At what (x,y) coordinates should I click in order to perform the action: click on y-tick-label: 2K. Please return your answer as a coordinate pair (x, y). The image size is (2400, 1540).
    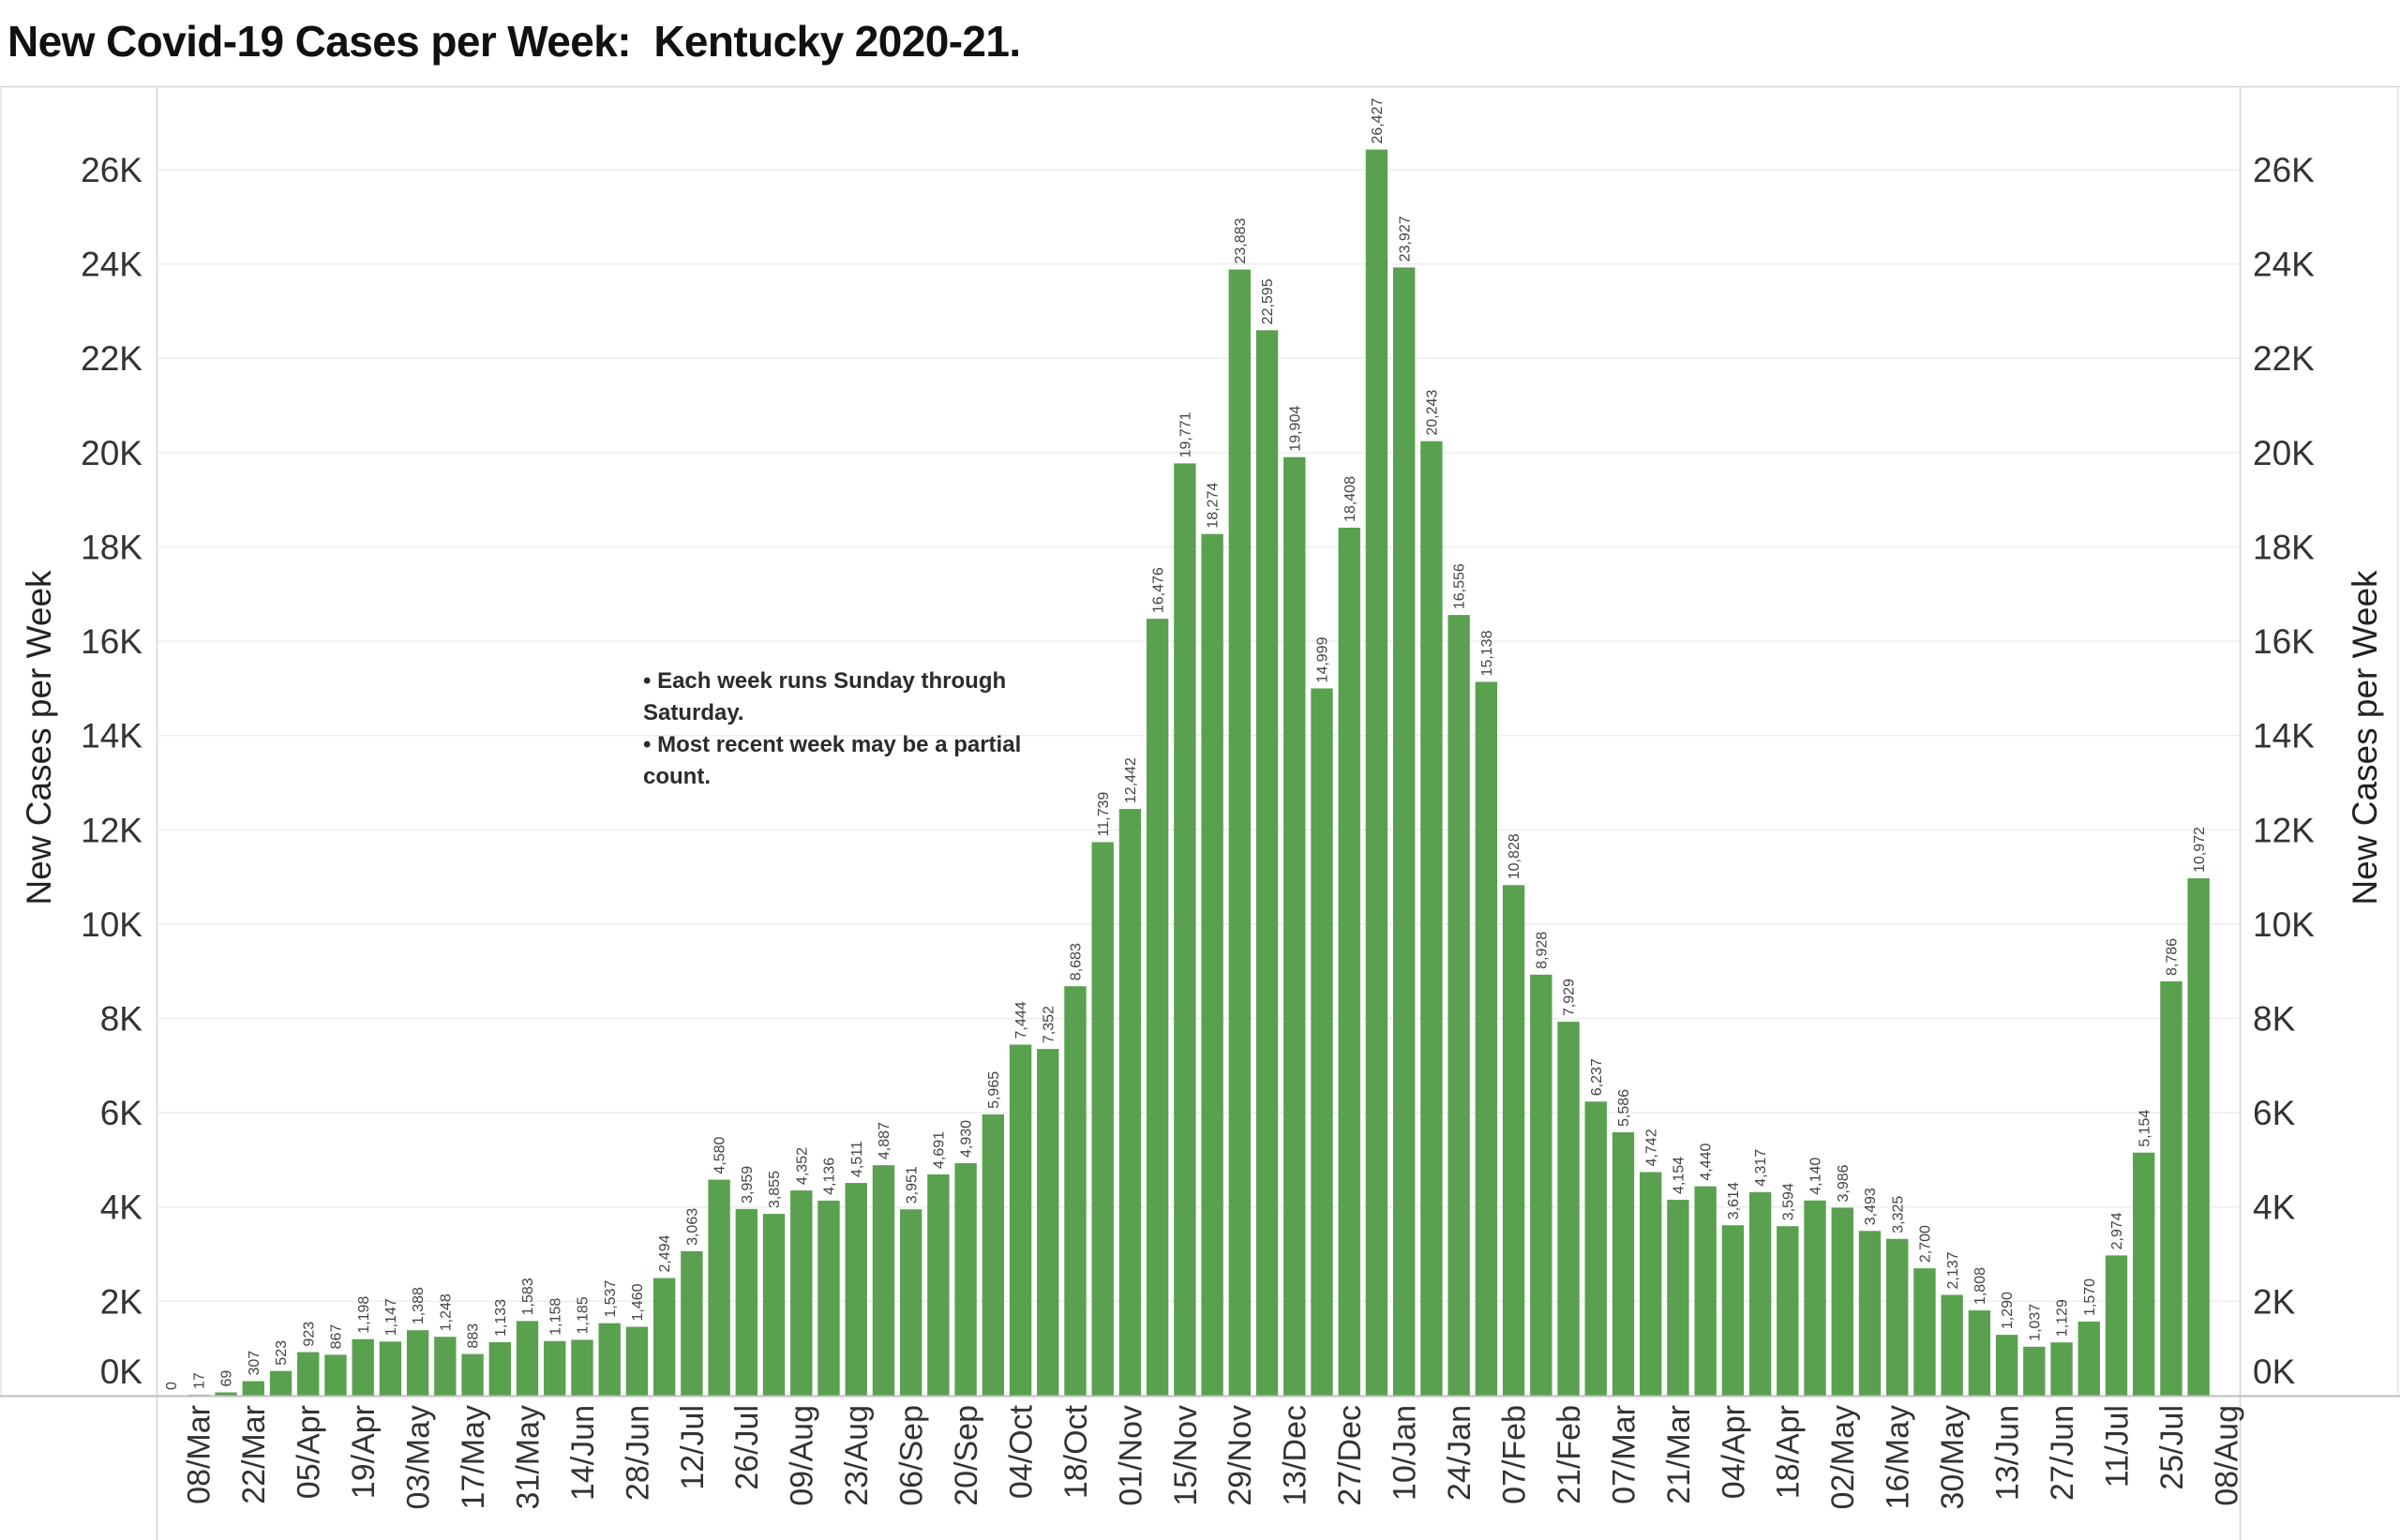
    Looking at the image, I should click on (2274, 1301).